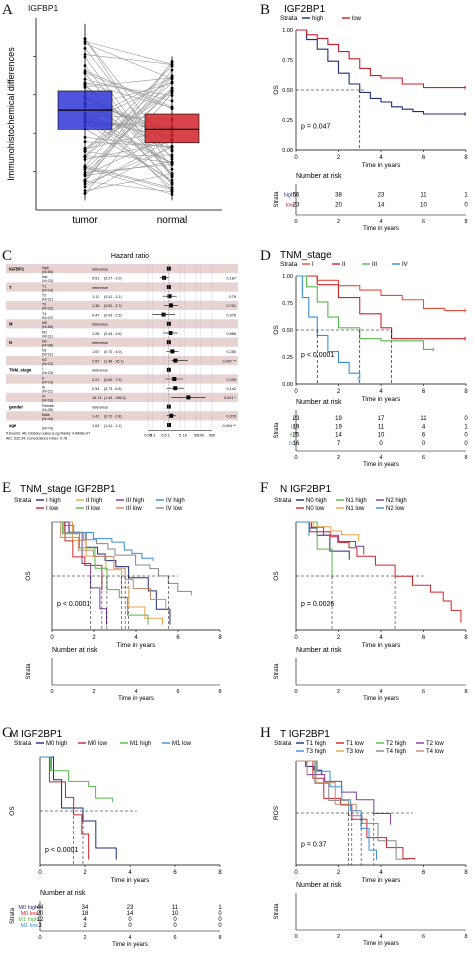  Describe the element at coordinates (29, 914) in the screenshot. I see `risk-row-name: M0 low` at that location.